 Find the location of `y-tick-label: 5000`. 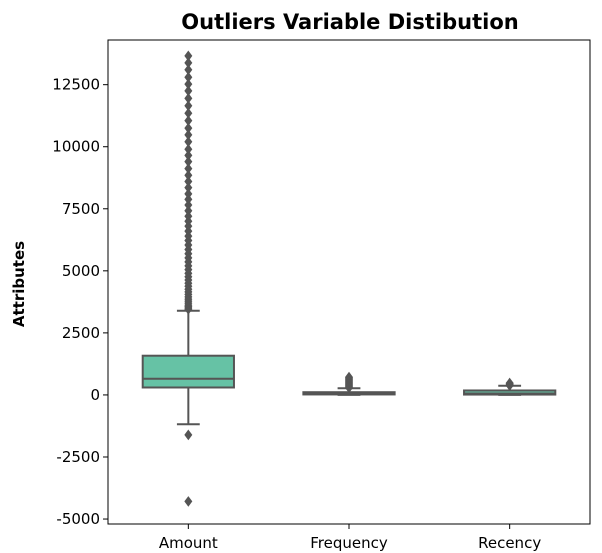

y-tick-label: 5000 is located at coordinates (81, 271).